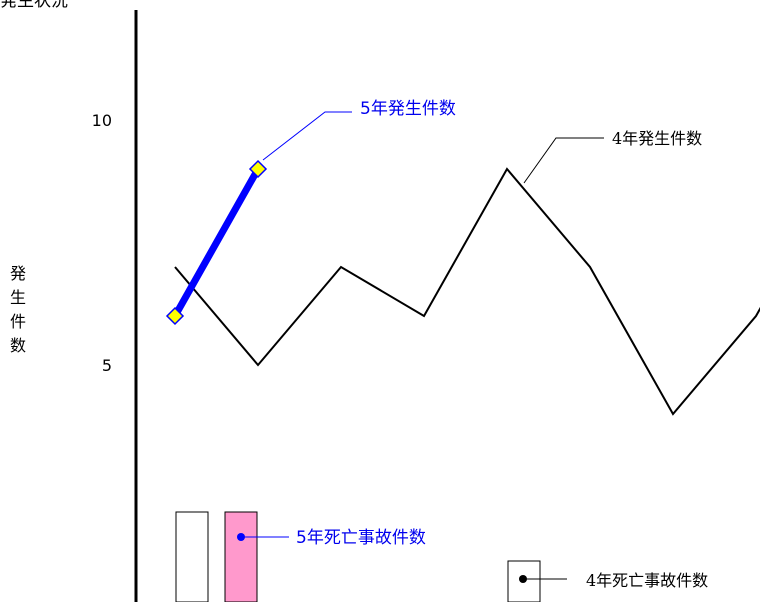 This screenshot has width=760, height=602. What do you see at coordinates (361, 538) in the screenshot?
I see `legend-label-series-3: 5年死亡事故件数` at bounding box center [361, 538].